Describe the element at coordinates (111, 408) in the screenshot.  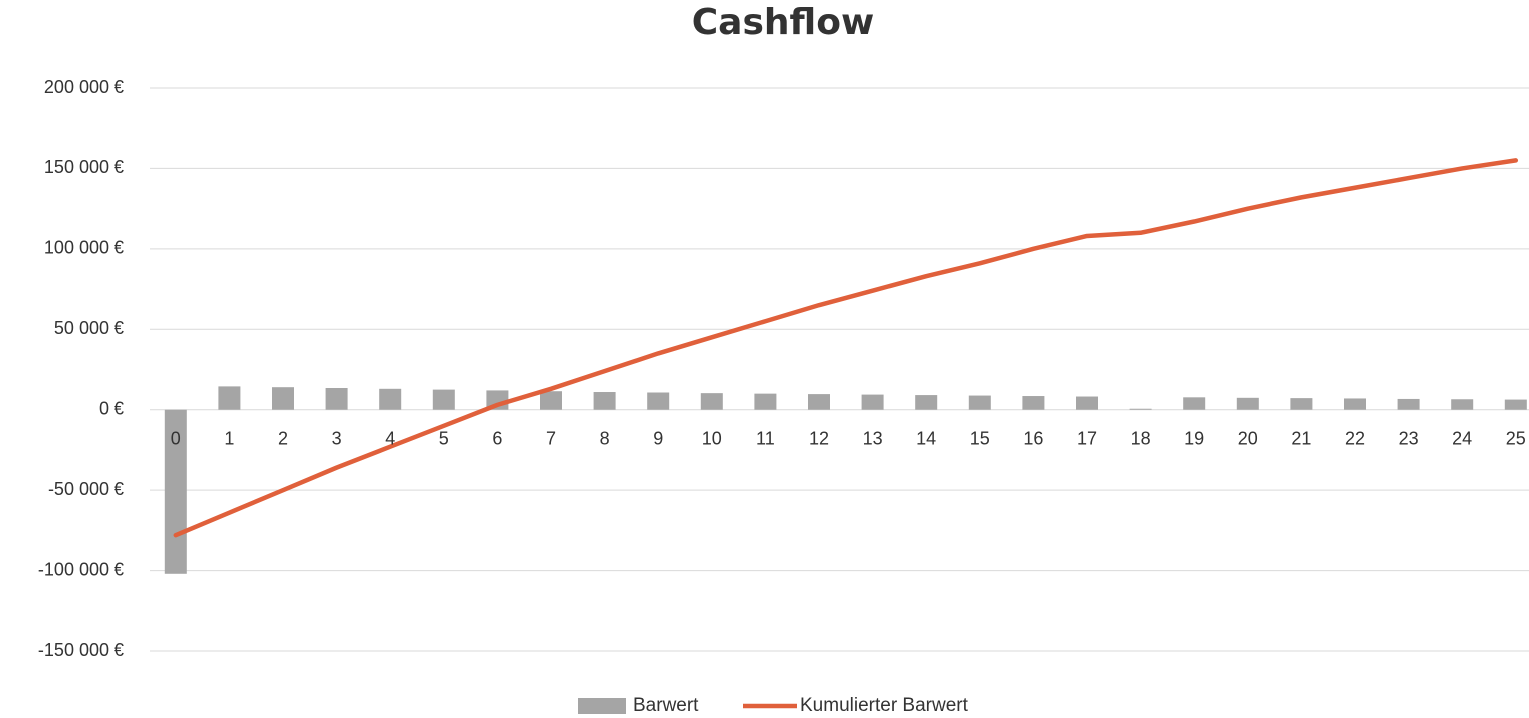
I see `y-tick-label: 0 €` at that location.